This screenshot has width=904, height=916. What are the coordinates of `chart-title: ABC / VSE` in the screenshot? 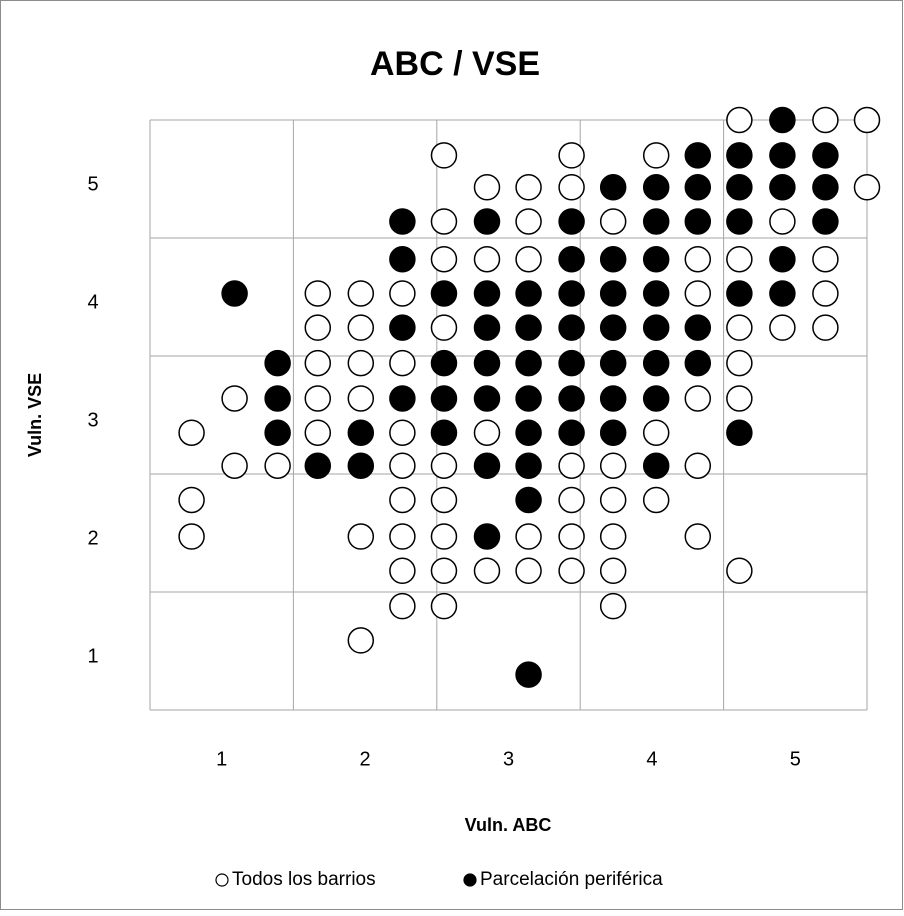 It's located at (455, 64).